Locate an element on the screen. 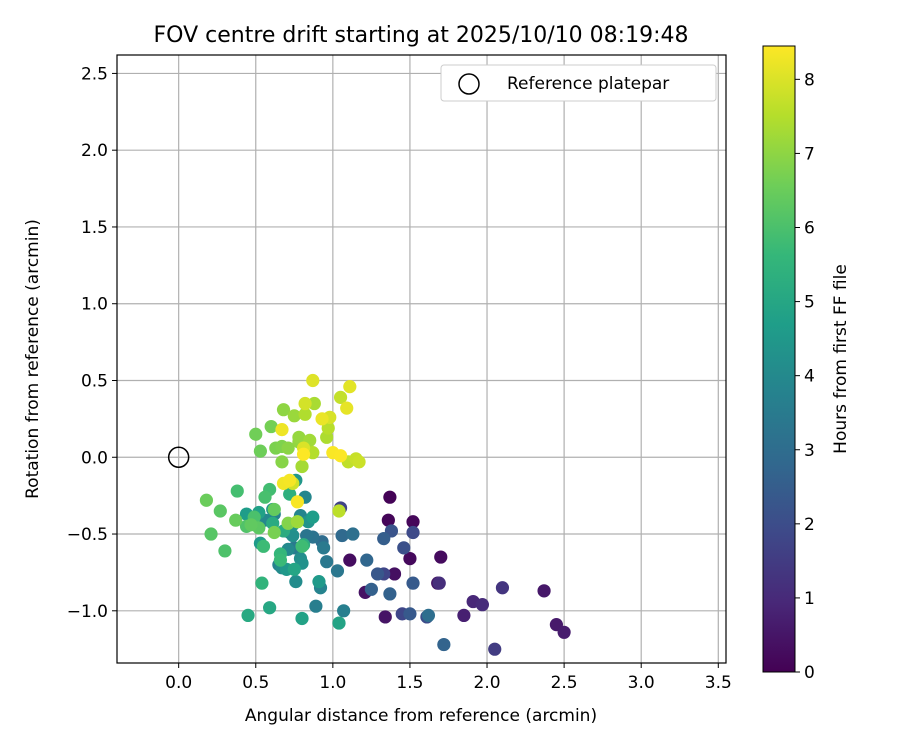 Image resolution: width=900 pixels, height=750 pixels. x-tick-label: 3.0 is located at coordinates (641, 683).